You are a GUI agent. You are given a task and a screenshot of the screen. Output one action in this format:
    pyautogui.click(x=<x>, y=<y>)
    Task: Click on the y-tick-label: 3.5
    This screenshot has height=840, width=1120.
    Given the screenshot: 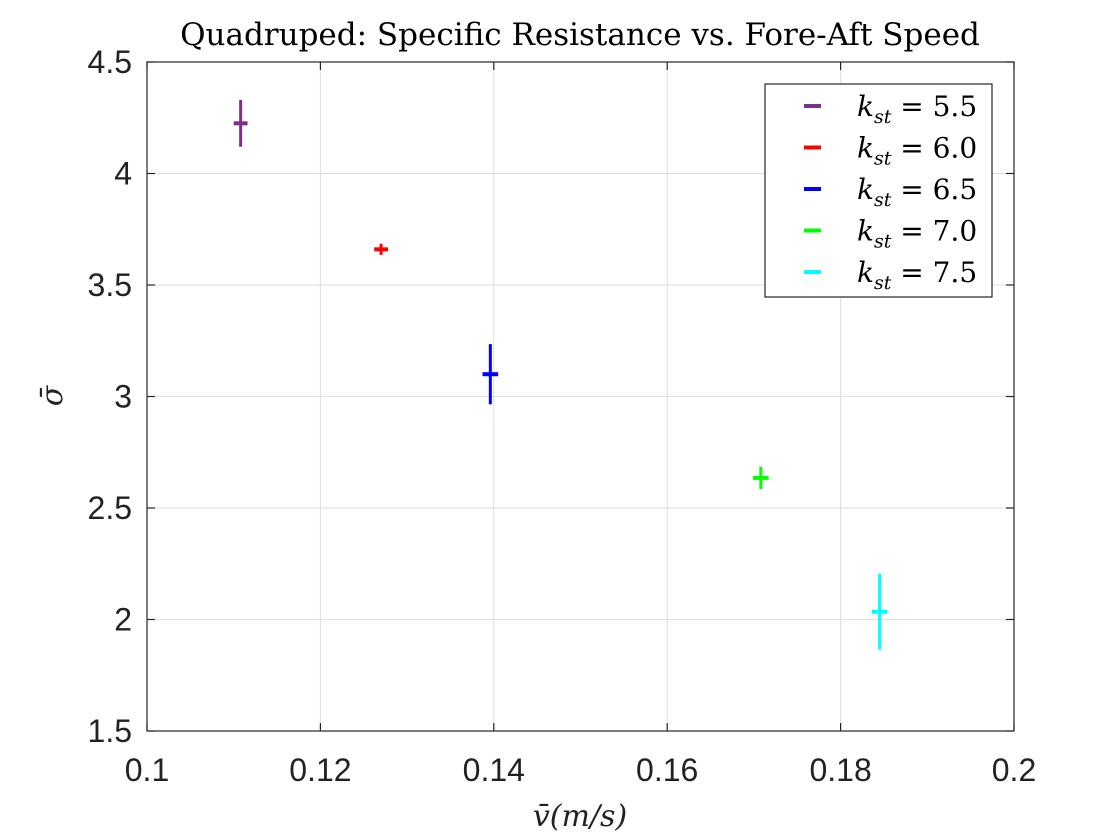 What is the action you would take?
    pyautogui.click(x=110, y=285)
    